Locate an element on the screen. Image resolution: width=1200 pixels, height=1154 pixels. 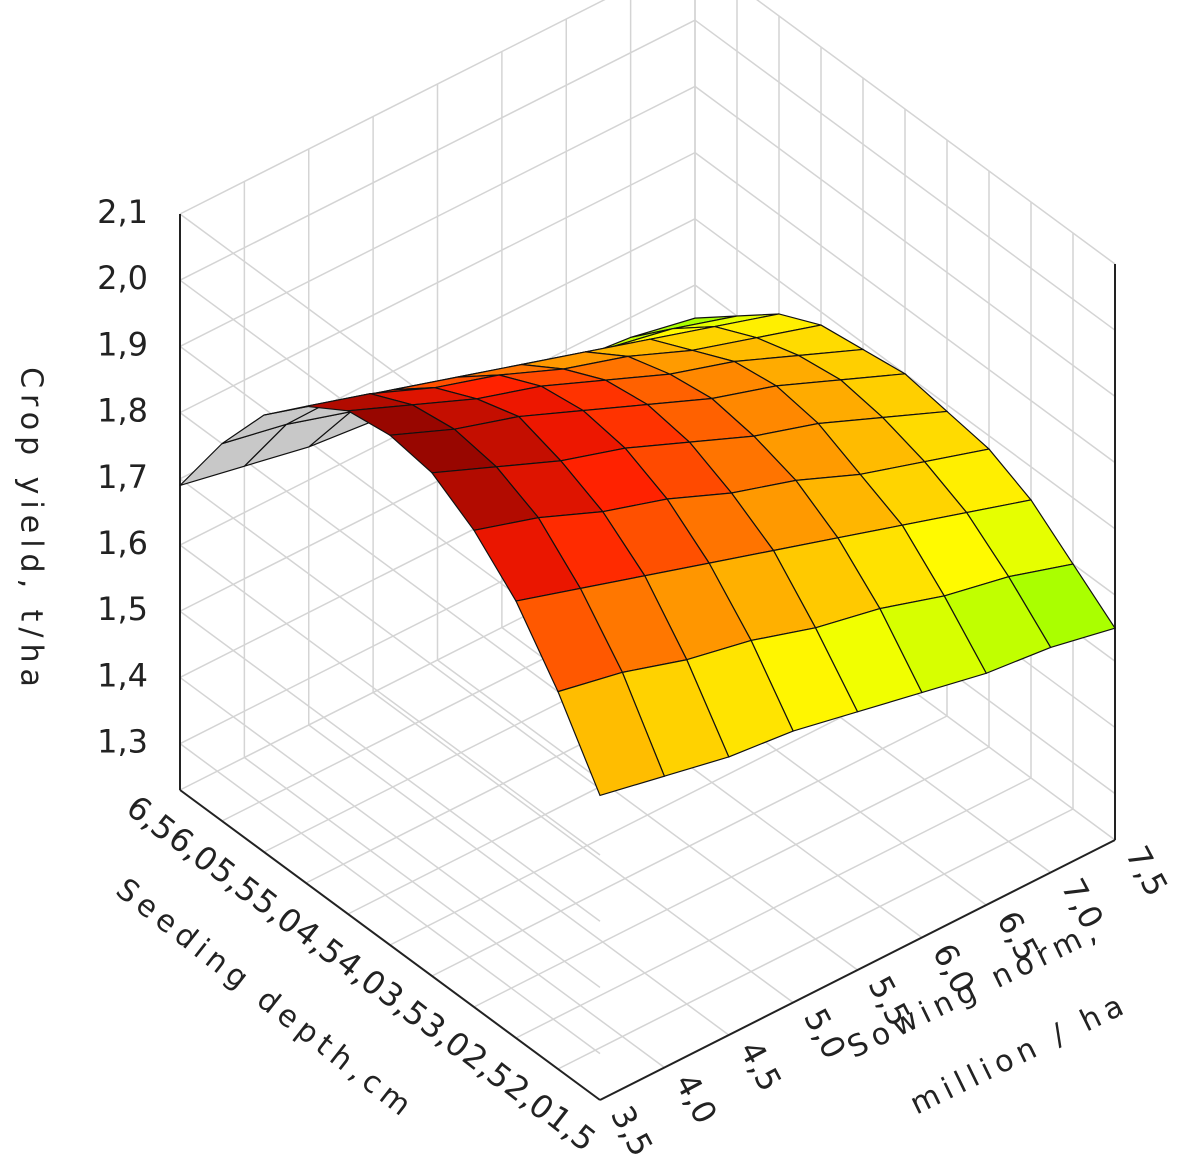
z-tick-label: 2,1 is located at coordinates (122, 212).